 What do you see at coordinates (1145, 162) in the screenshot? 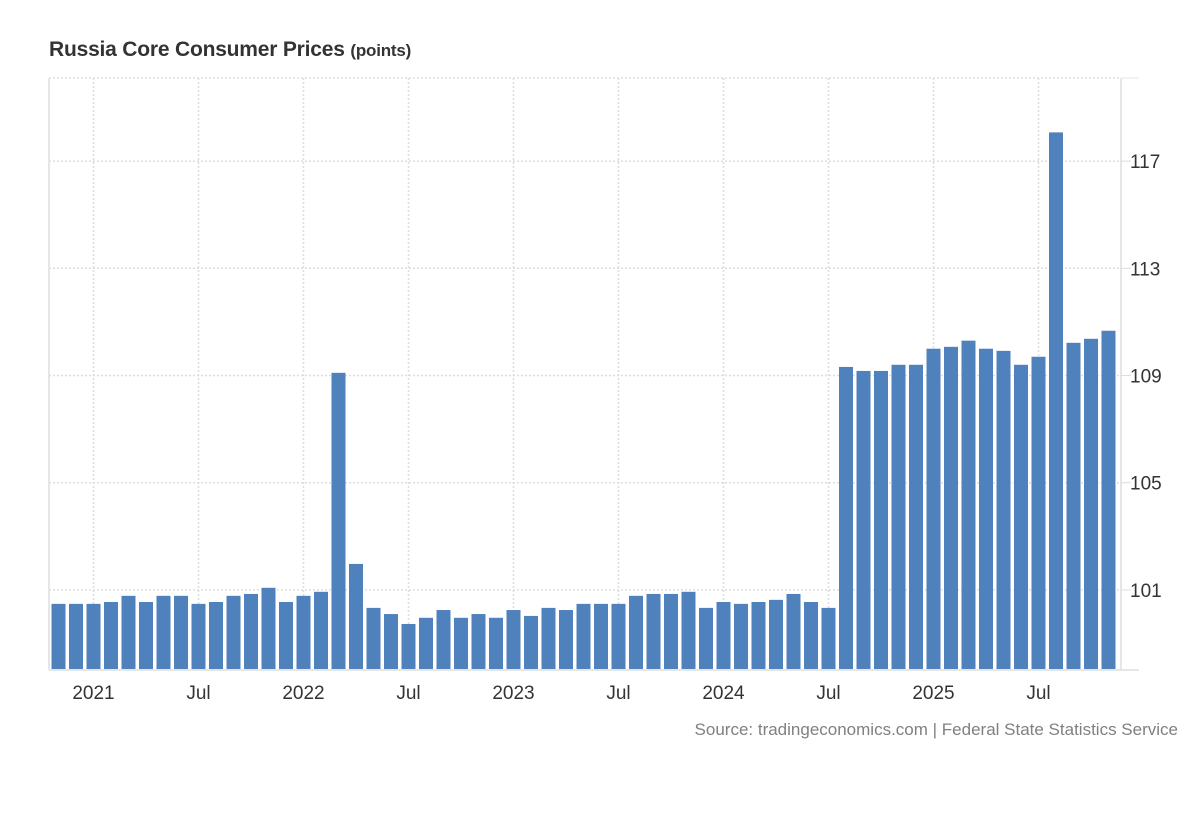
I see `y-tick-label: 117` at bounding box center [1145, 162].